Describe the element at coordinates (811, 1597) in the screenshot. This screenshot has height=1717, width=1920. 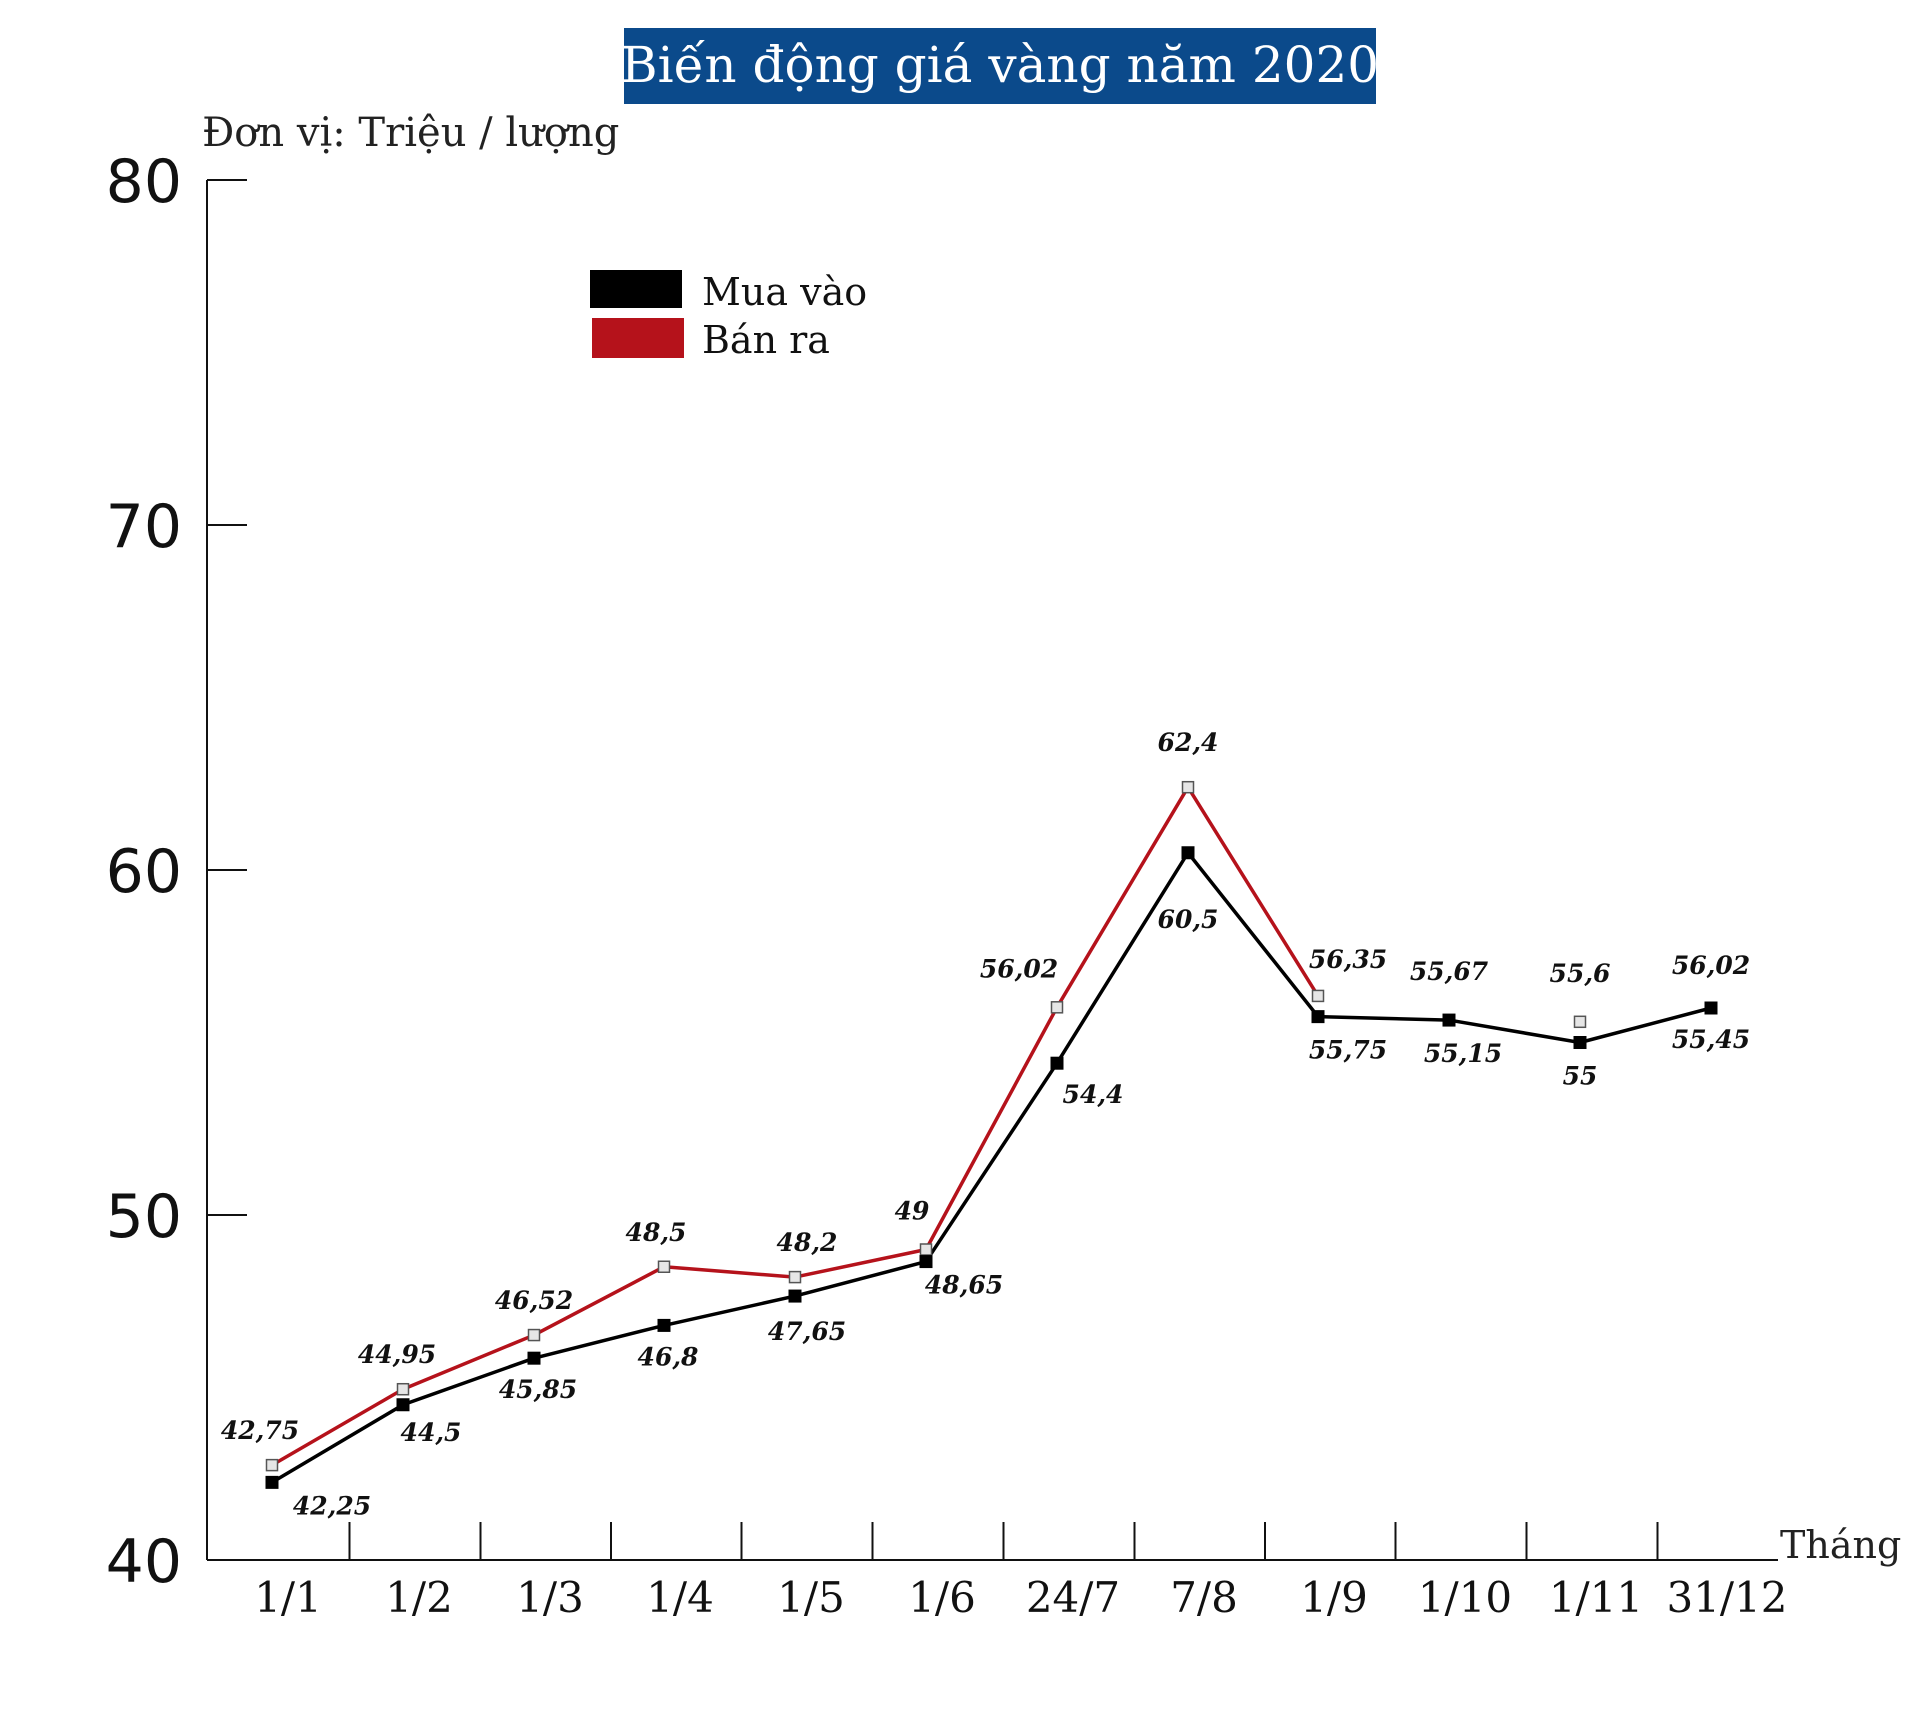
I see `x-tick-label: 1/5` at that location.